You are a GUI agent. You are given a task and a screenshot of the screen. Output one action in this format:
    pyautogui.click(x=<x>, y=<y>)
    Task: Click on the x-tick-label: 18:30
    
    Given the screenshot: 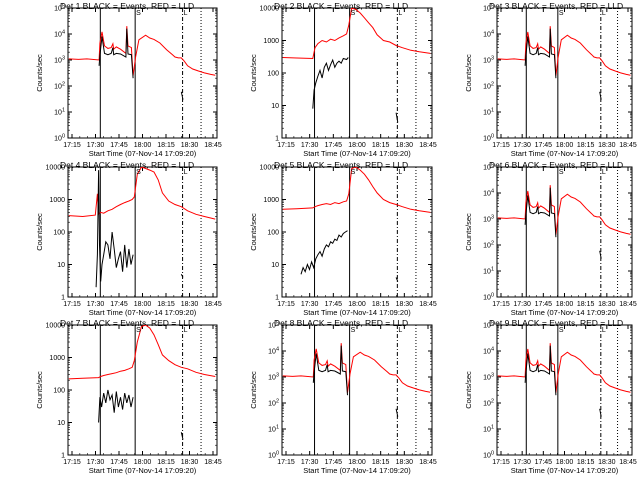 What is the action you would take?
    pyautogui.click(x=405, y=145)
    